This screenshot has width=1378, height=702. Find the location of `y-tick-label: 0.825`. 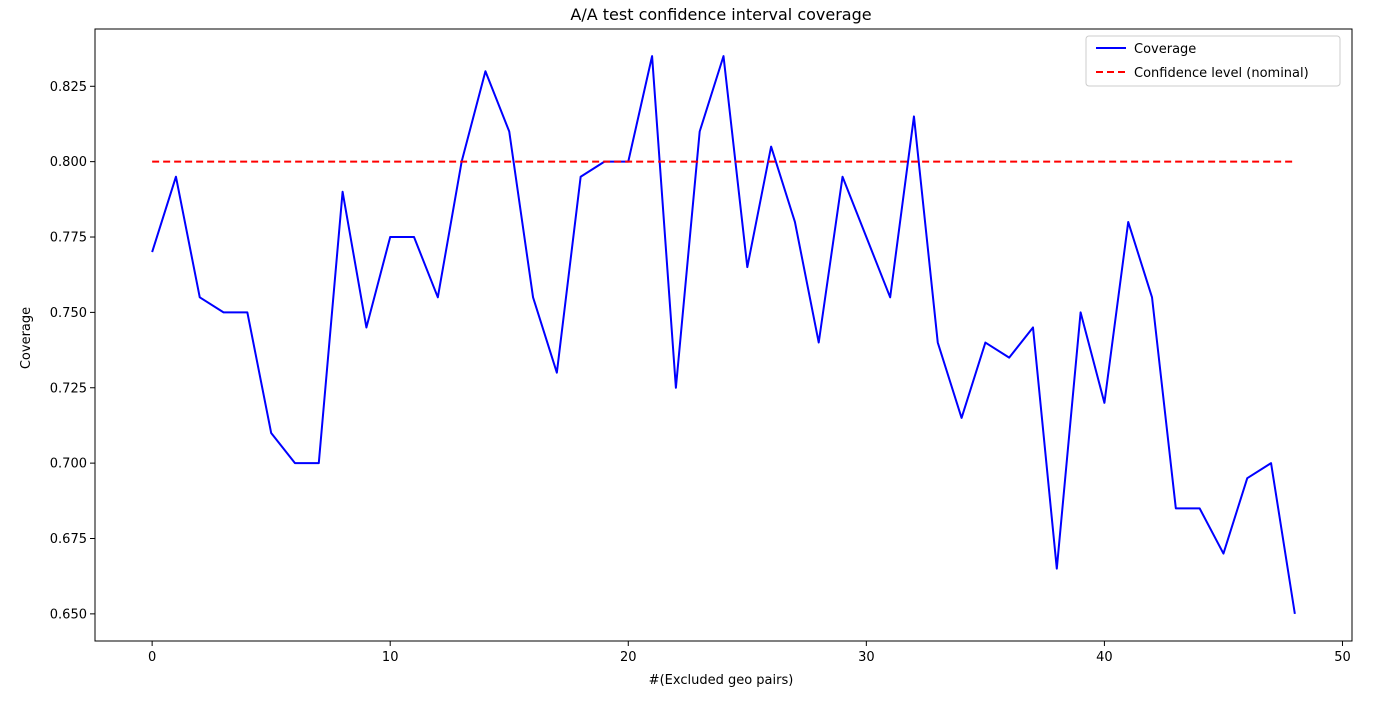

y-tick-label: 0.825 is located at coordinates (68, 87).